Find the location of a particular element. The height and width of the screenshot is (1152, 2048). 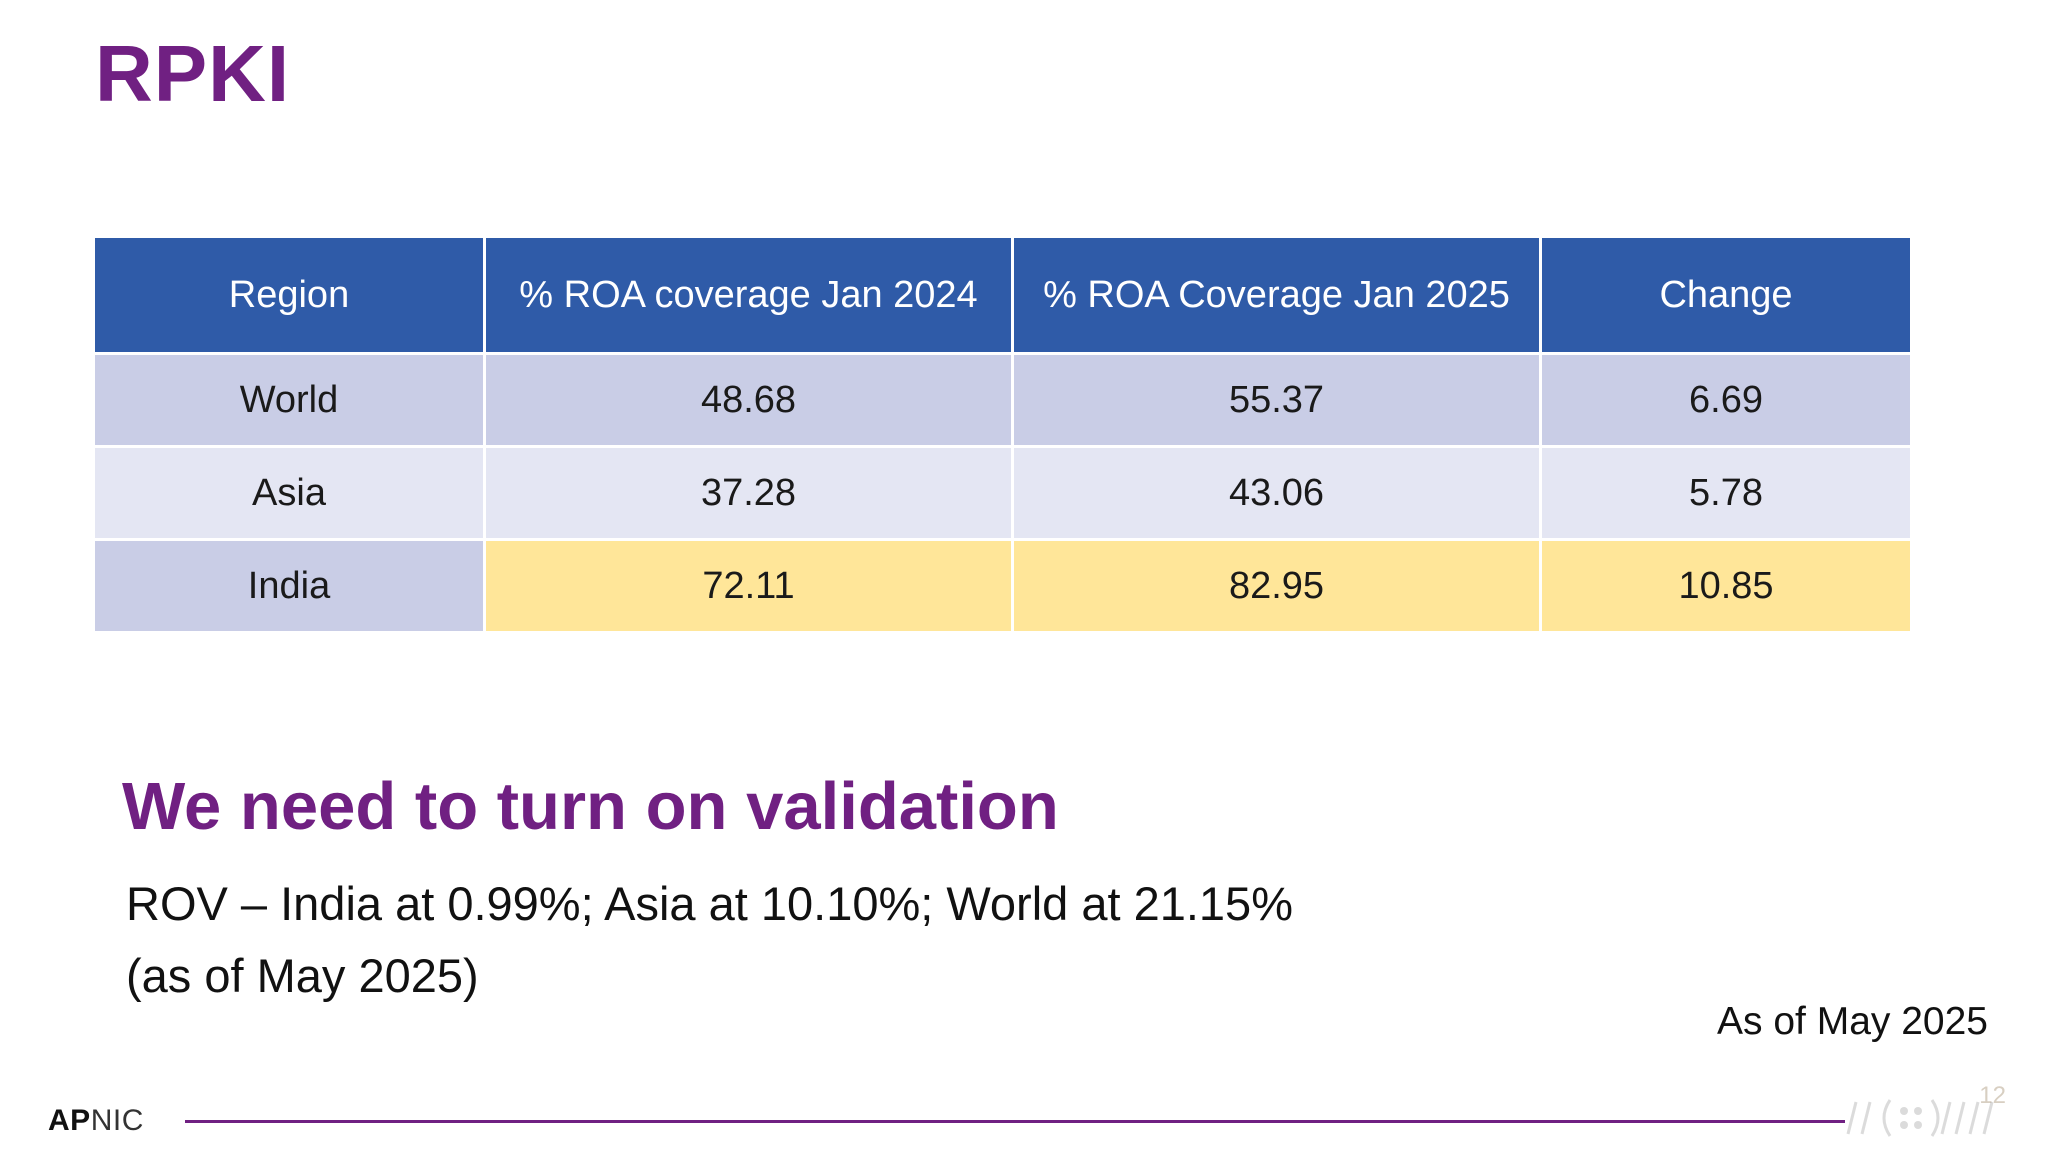

apnic-logo: APNIC is located at coordinates (96, 1121).